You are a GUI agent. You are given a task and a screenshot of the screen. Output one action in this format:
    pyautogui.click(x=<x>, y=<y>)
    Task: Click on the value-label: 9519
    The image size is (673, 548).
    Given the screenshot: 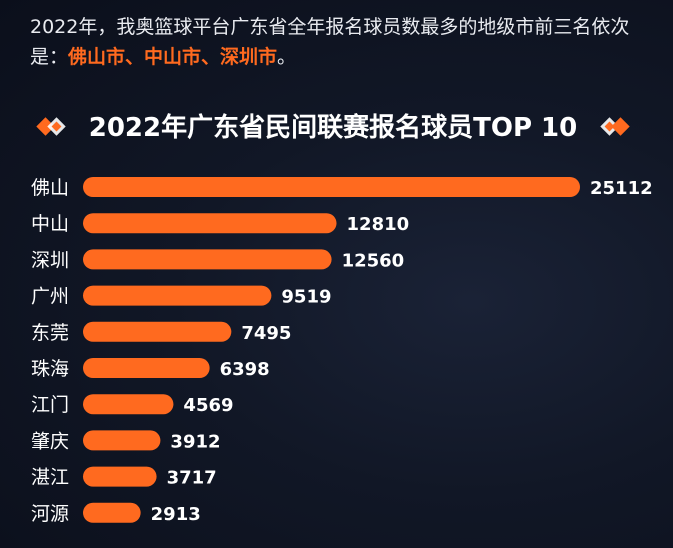 What is the action you would take?
    pyautogui.click(x=306, y=297)
    